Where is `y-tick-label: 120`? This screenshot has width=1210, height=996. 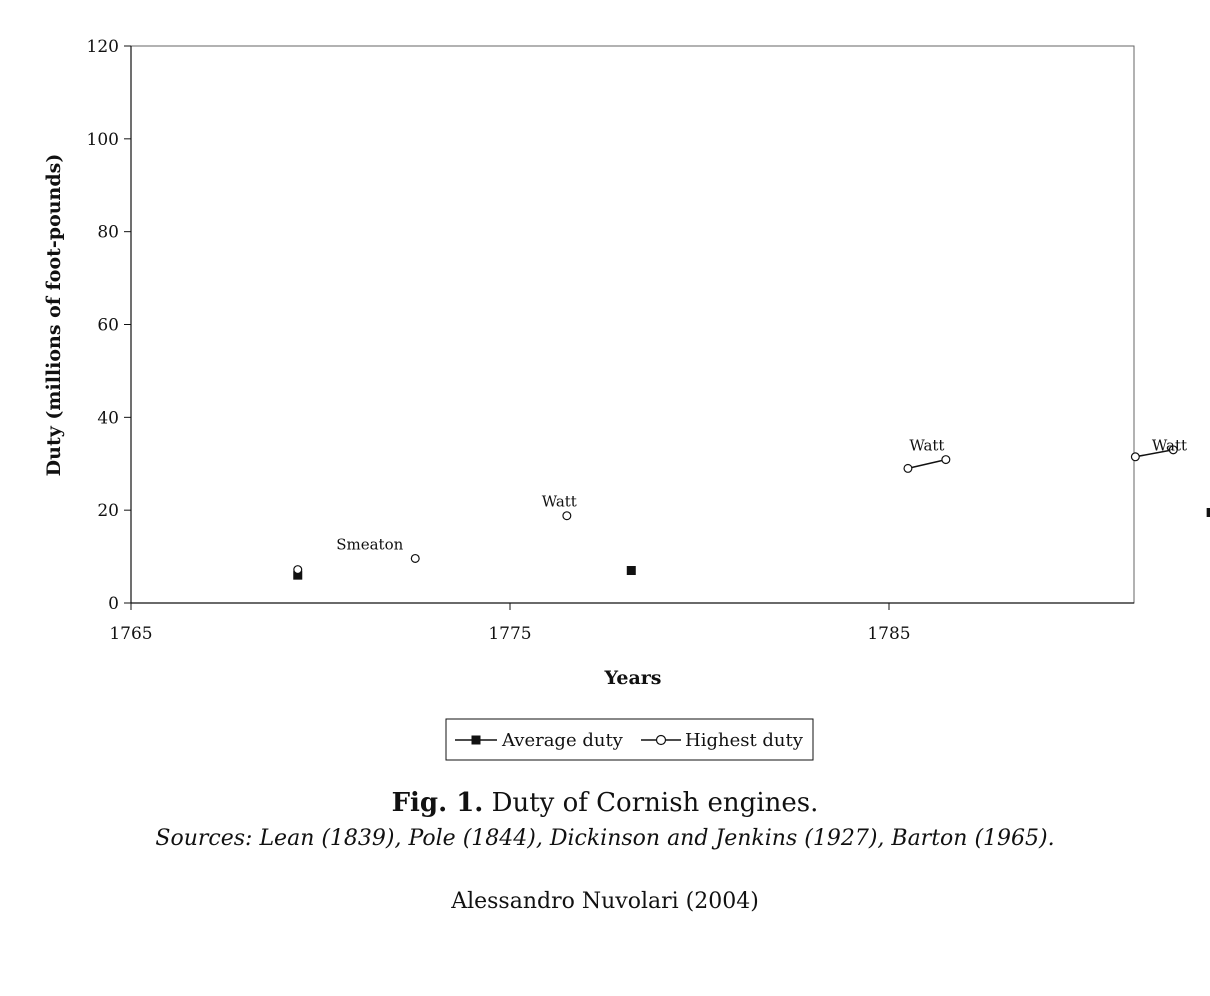 y-tick-label: 120 is located at coordinates (103, 47).